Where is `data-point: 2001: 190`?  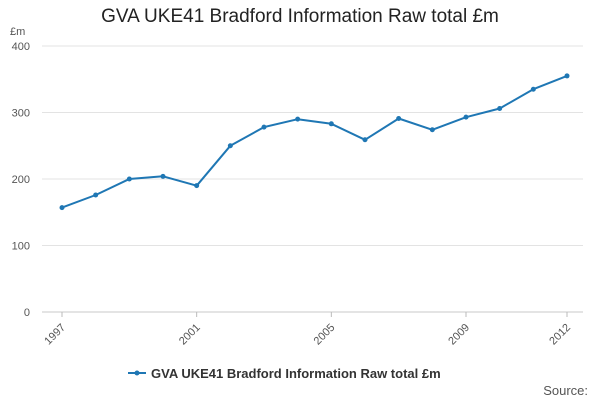
data-point: 2001: 190 is located at coordinates (197, 186).